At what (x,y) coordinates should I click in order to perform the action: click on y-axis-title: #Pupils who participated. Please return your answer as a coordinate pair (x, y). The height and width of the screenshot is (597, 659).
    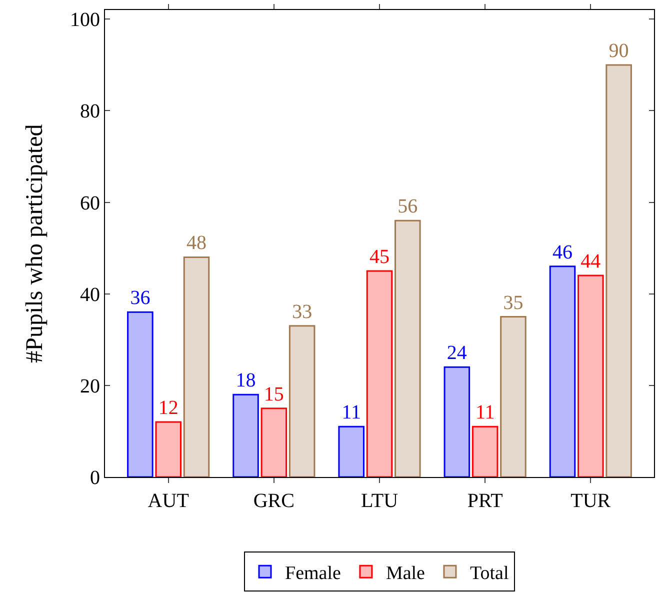
    Looking at the image, I should click on (35, 243).